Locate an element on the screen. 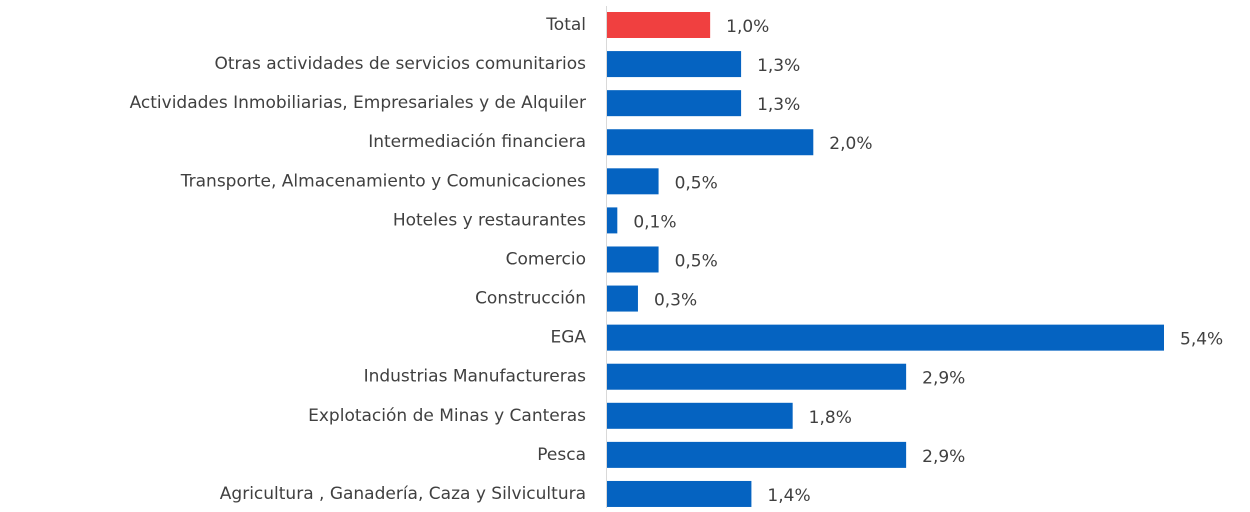 This screenshot has height=512, width=1250. category-label: EGA is located at coordinates (568, 338).